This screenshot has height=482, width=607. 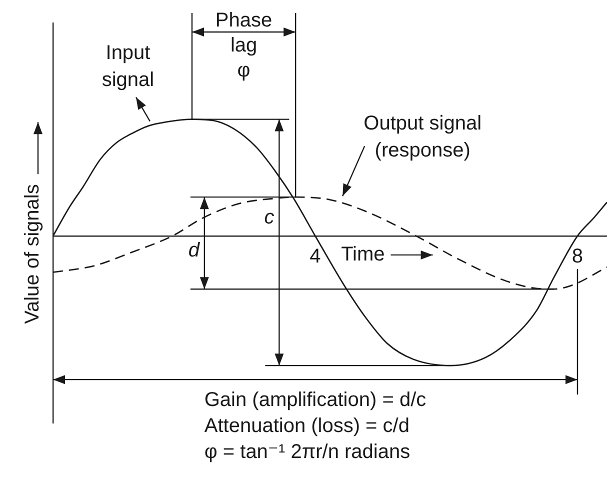 What do you see at coordinates (307, 426) in the screenshot?
I see `text: Attenuation (loss) = c/d` at bounding box center [307, 426].